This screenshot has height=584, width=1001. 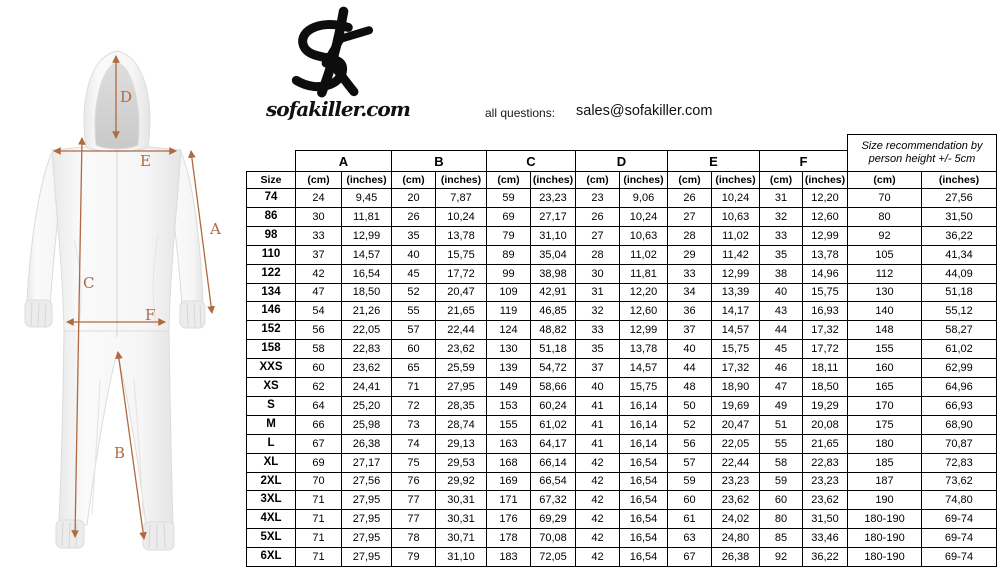 What do you see at coordinates (597, 330) in the screenshot?
I see `table-cell: 33` at bounding box center [597, 330].